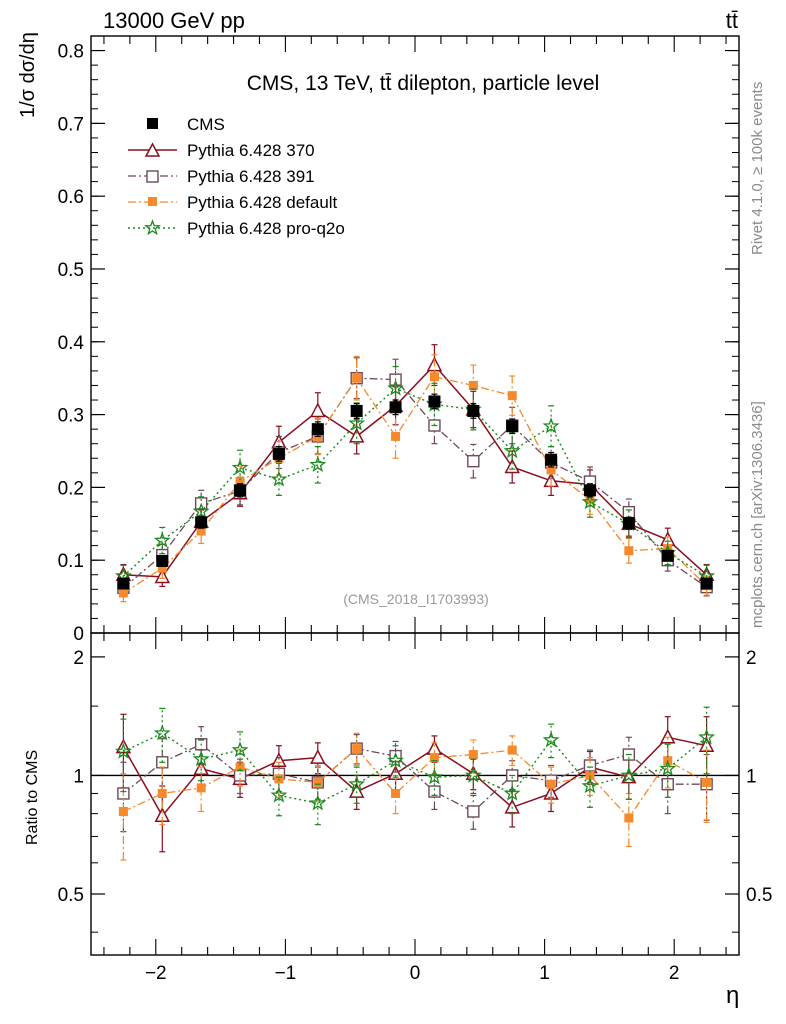 The height and width of the screenshot is (1024, 786). I want to click on xtick-label-4: 2, so click(674, 973).